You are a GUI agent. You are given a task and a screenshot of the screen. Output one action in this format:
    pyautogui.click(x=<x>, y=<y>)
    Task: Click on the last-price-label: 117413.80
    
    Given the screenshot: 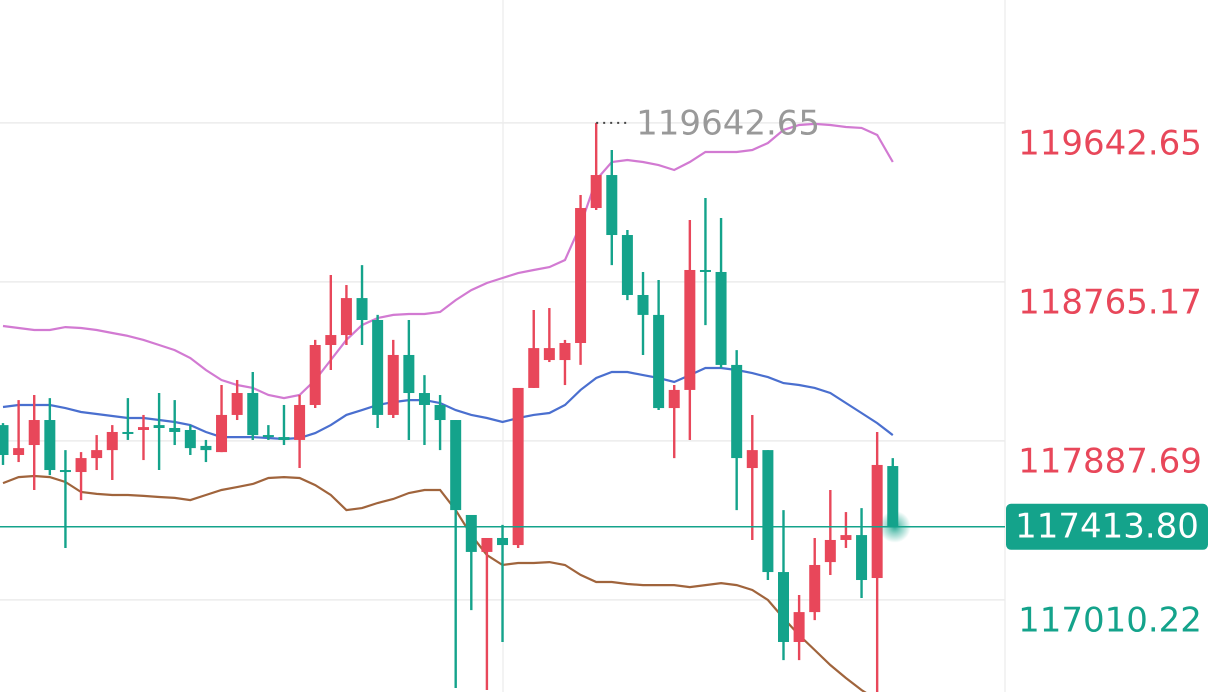 What is the action you would take?
    pyautogui.click(x=1107, y=526)
    